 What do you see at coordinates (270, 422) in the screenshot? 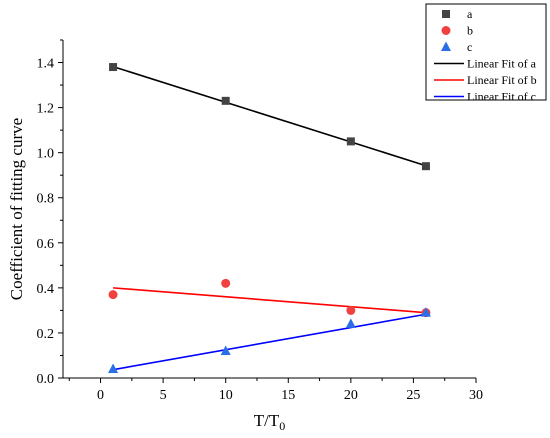
I see `x-axis-label: T/T0` at bounding box center [270, 422].